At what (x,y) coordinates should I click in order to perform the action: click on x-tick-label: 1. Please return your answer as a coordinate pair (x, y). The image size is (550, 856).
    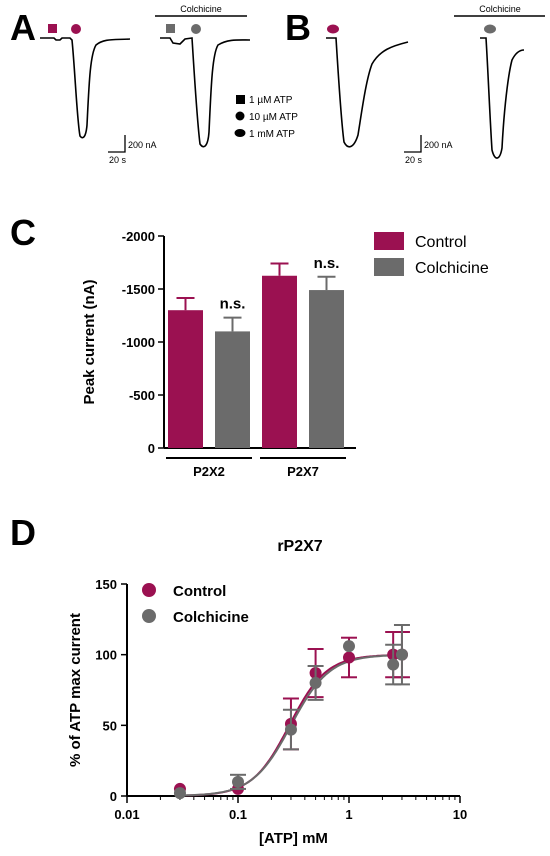
    Looking at the image, I should click on (348, 814).